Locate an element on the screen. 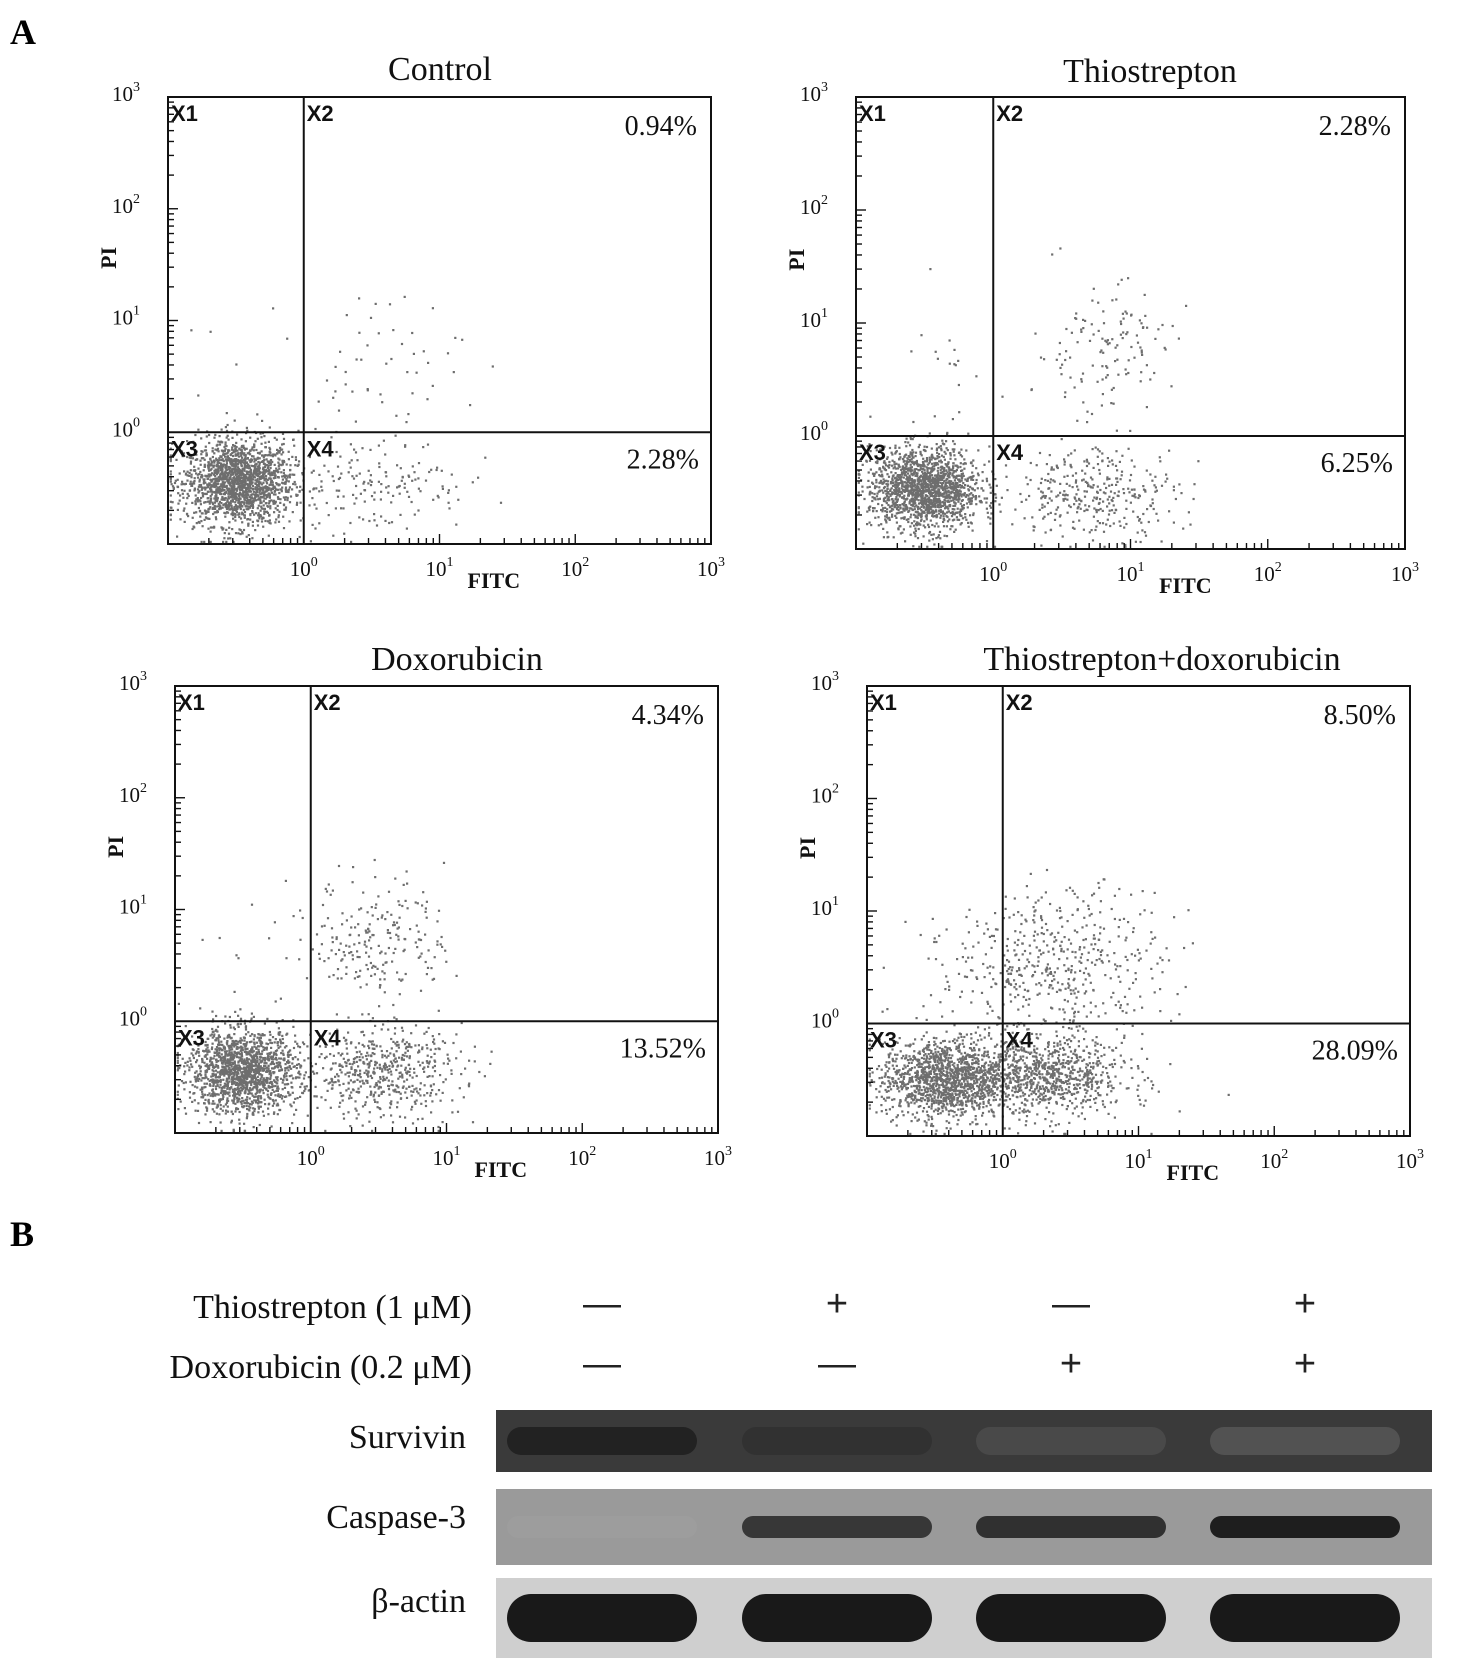  x-axis-label: FITC is located at coordinates (494, 580).